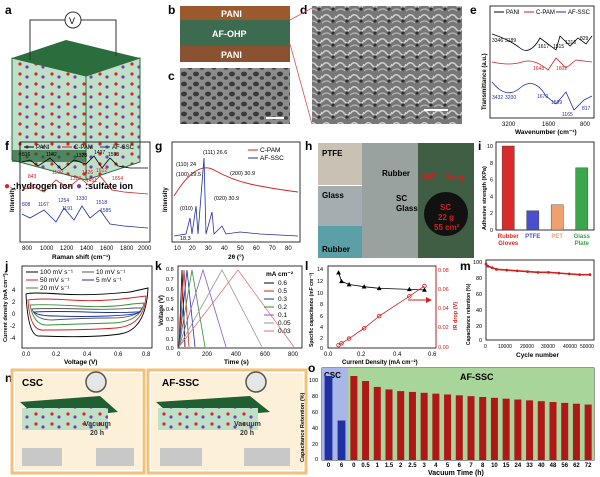 Image resolution: width=600 pixels, height=477 pixels. What do you see at coordinates (282, 291) in the screenshot?
I see `k-legend-05: 0.5` at bounding box center [282, 291].